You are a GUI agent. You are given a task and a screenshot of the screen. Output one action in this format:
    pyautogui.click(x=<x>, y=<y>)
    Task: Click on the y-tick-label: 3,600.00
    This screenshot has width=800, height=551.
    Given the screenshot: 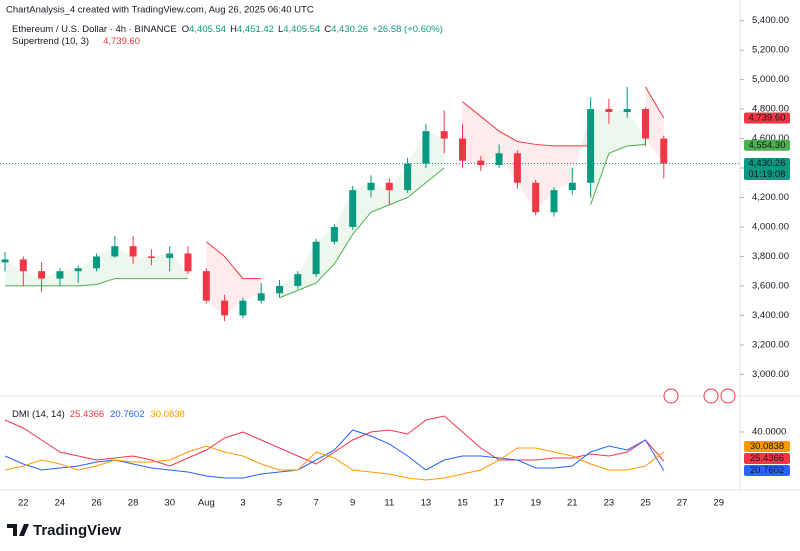 What is the action you would take?
    pyautogui.click(x=770, y=285)
    